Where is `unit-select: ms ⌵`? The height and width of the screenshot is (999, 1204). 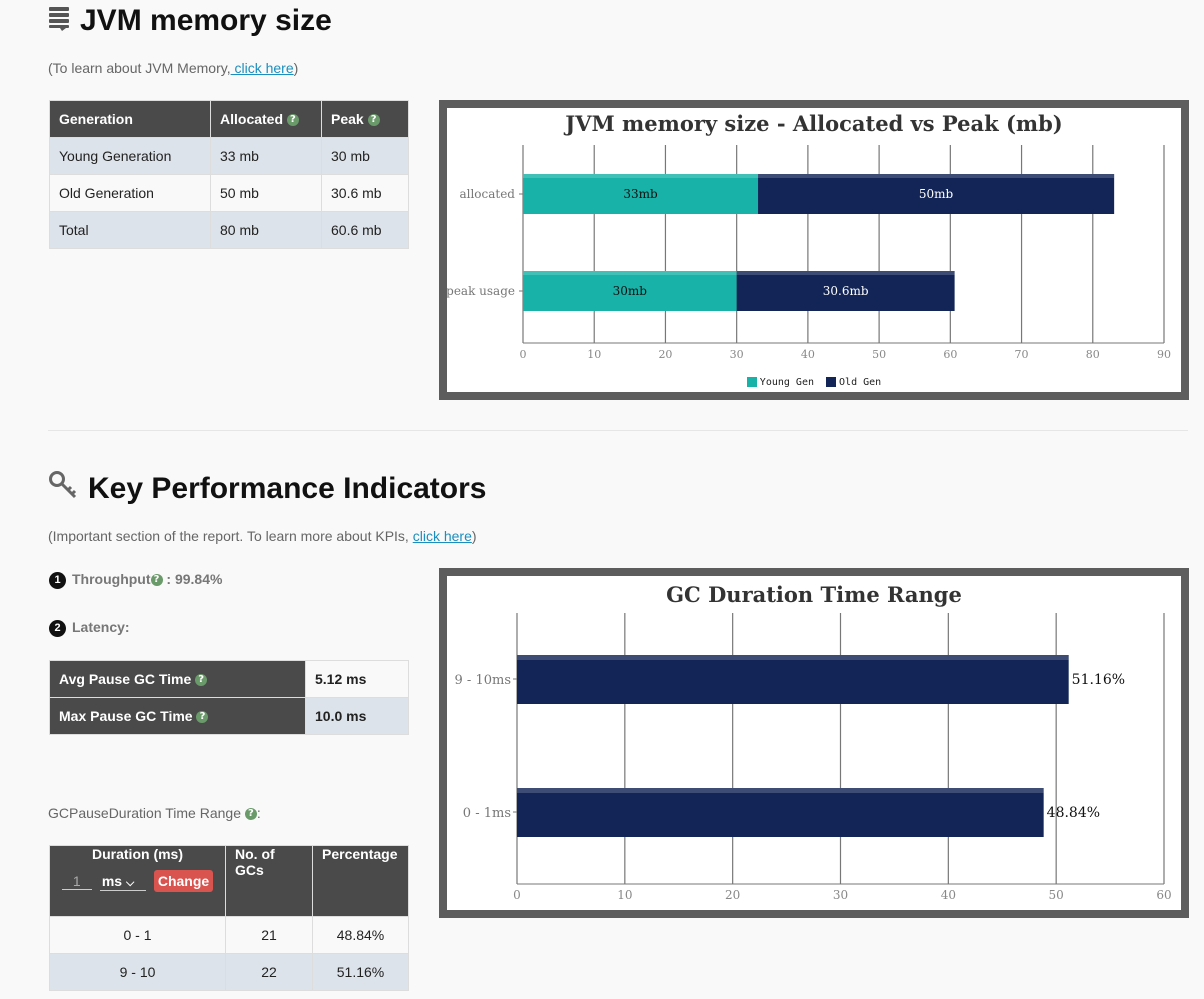
unit-select: ms ⌵ is located at coordinates (122, 882).